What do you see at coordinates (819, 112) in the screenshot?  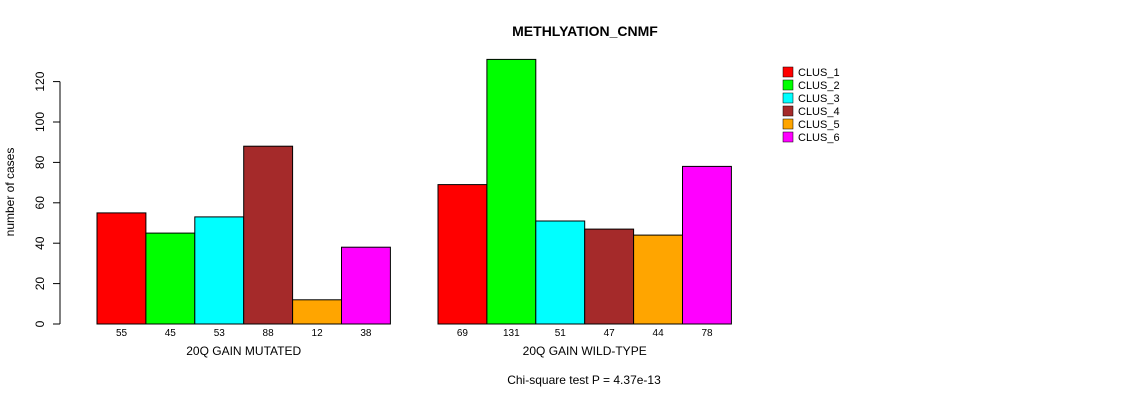 I see `legend-label-4: CLUS_4` at bounding box center [819, 112].